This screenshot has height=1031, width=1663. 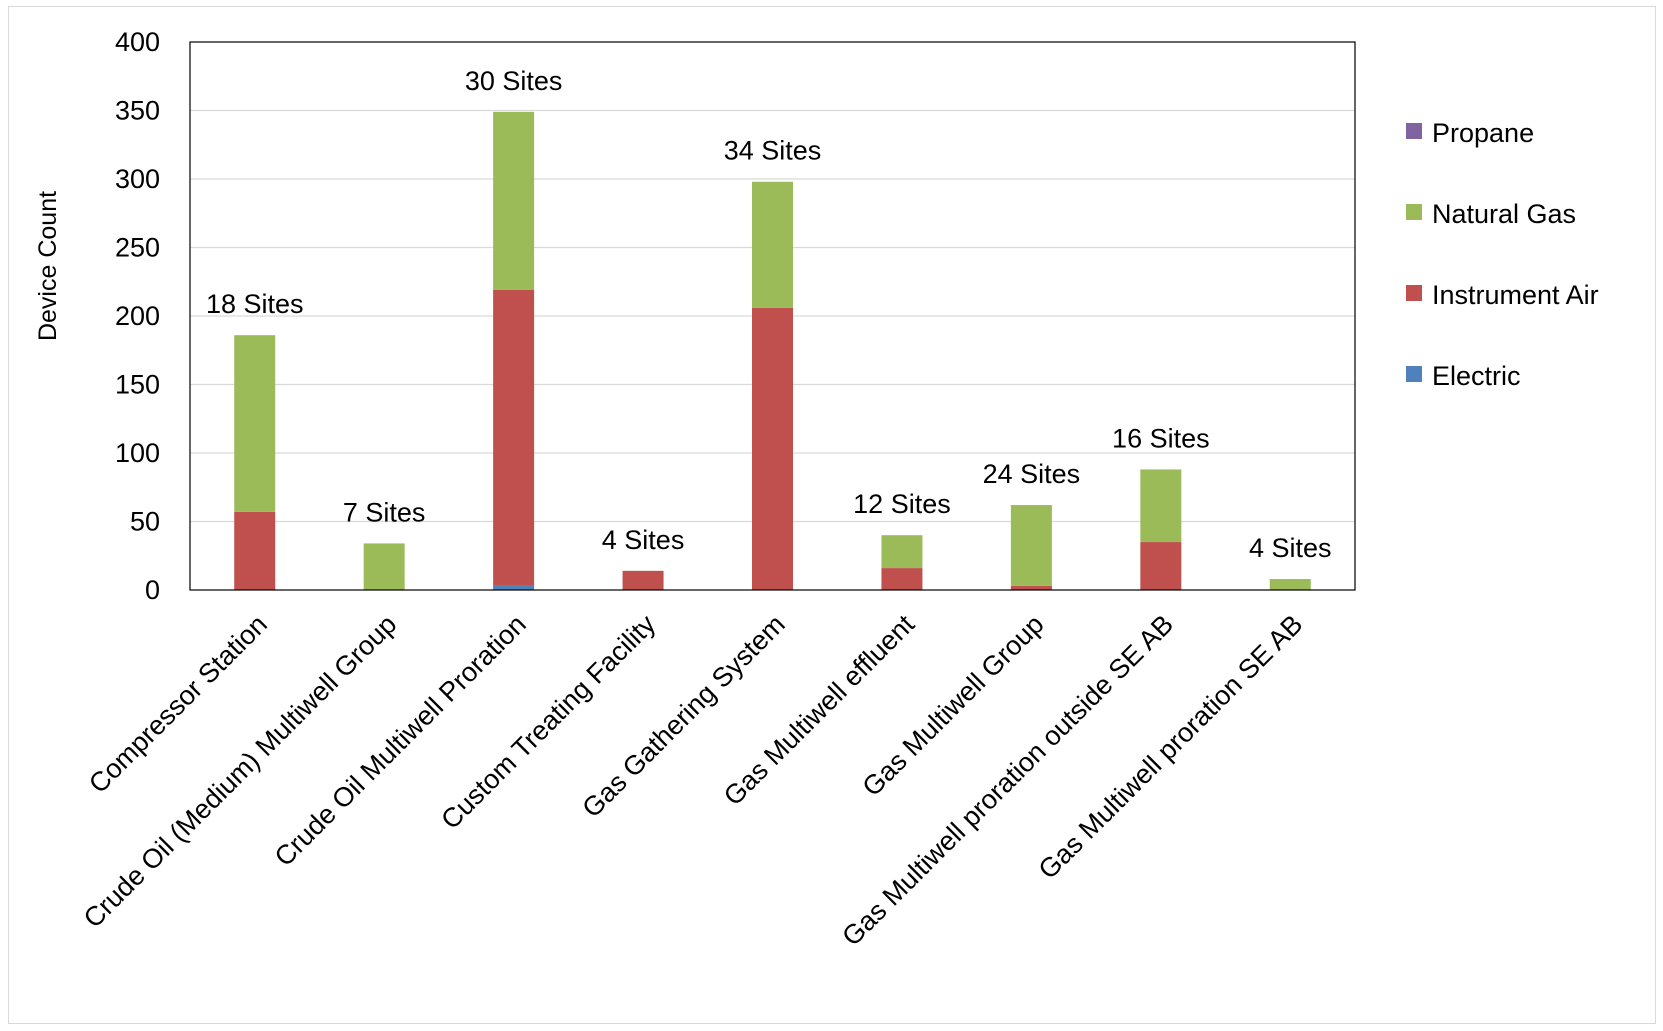 What do you see at coordinates (137, 42) in the screenshot?
I see `y-tick-label: 400` at bounding box center [137, 42].